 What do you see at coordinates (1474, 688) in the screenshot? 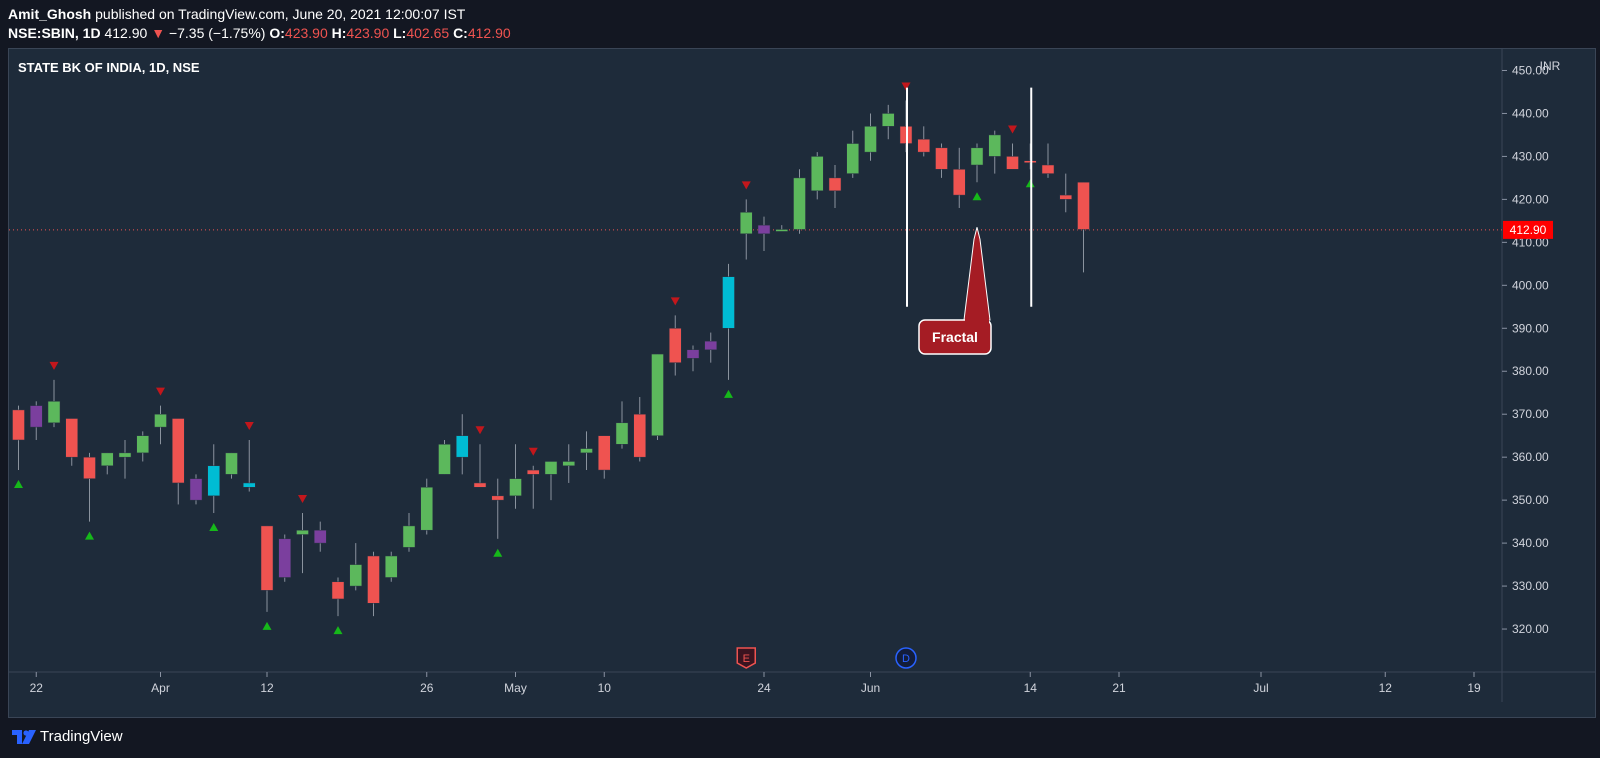
I see `x-tick-label: 19` at bounding box center [1474, 688].